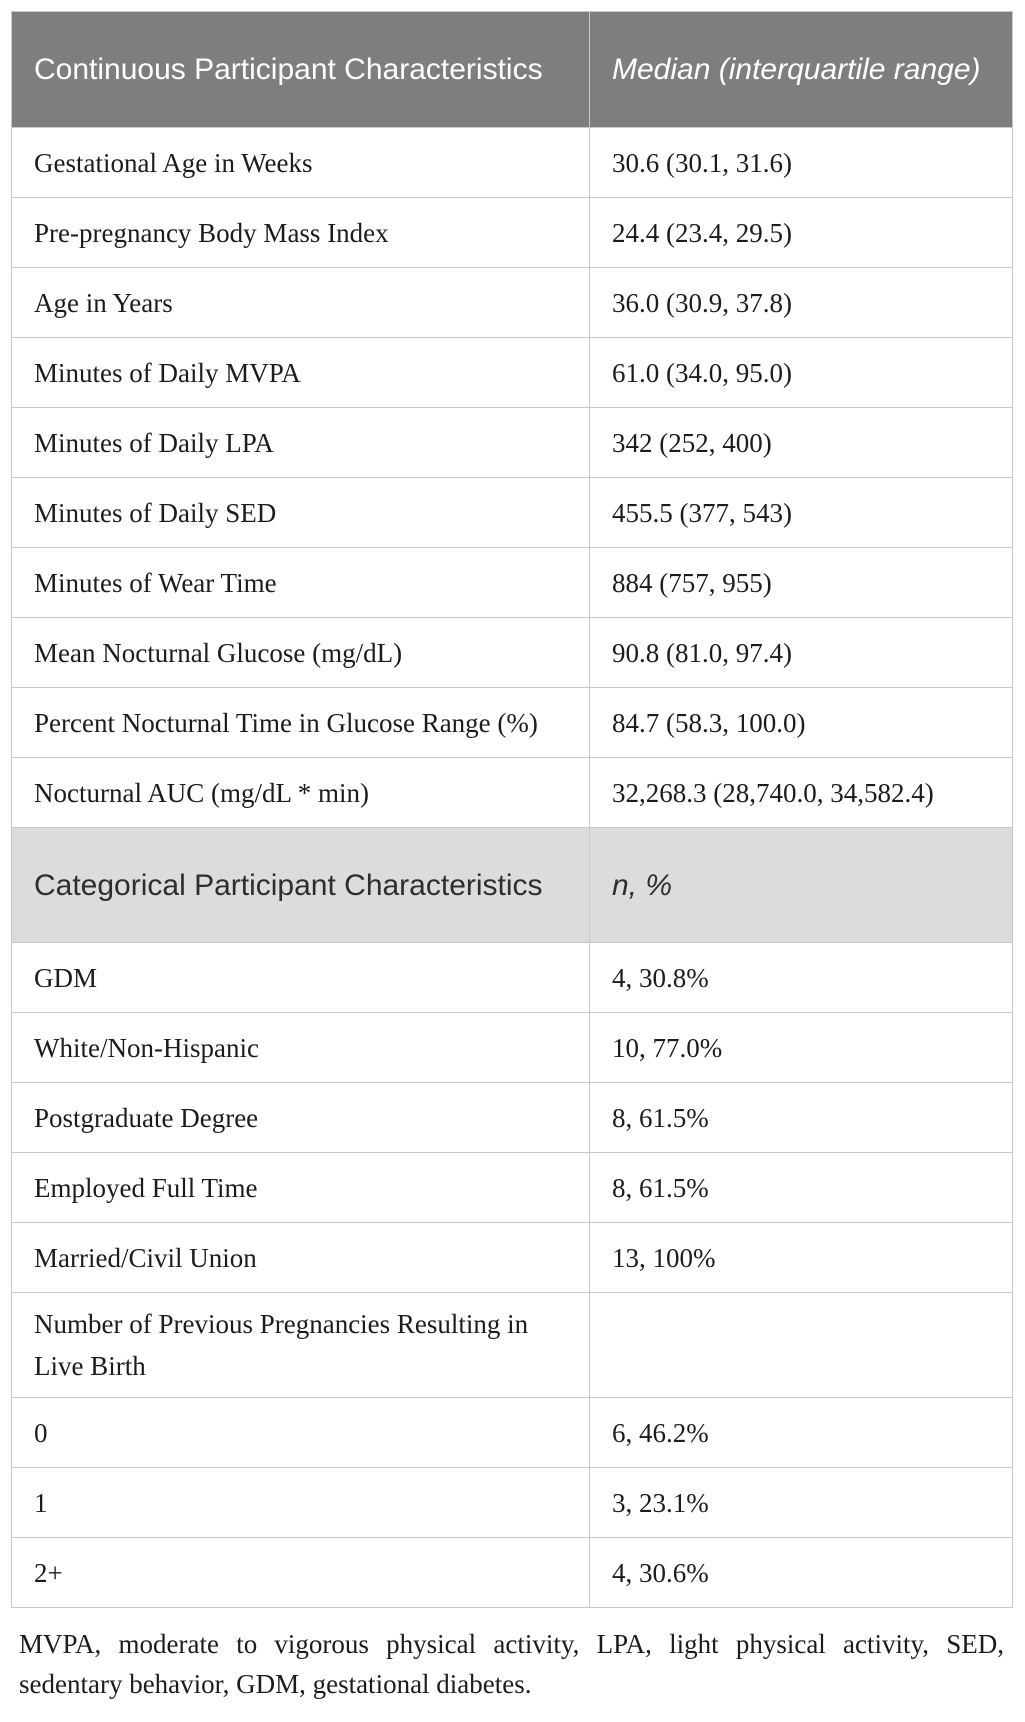 The image size is (1025, 1722). I want to click on row-value: 84.7 (58.3, 100.0), so click(801, 722).